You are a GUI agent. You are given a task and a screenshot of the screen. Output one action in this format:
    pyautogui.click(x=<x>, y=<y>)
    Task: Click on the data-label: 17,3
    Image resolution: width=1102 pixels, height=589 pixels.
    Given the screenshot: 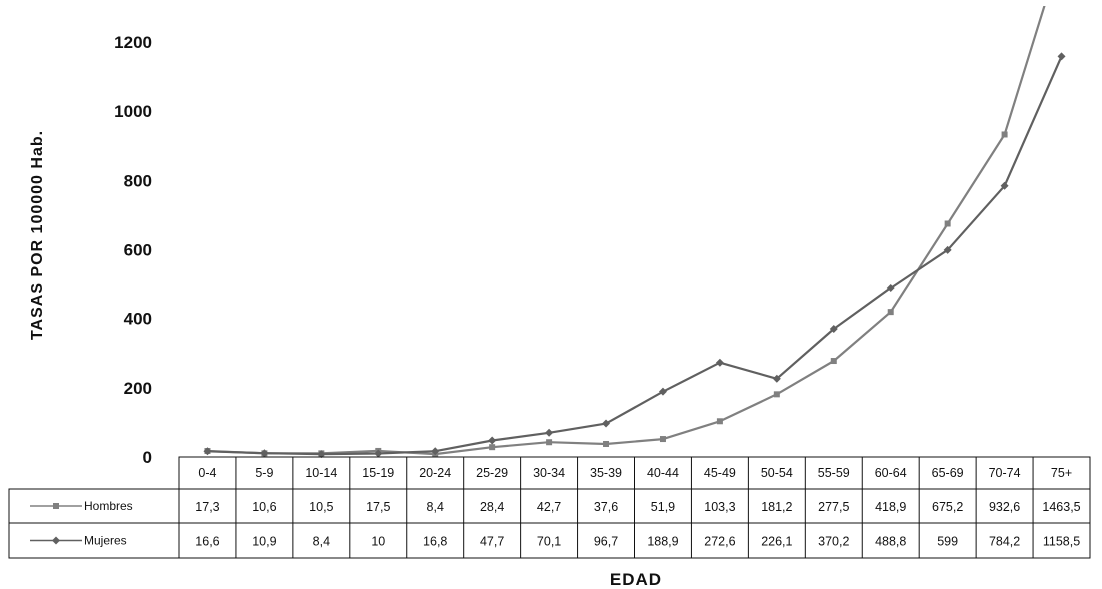 What is the action you would take?
    pyautogui.click(x=207, y=507)
    